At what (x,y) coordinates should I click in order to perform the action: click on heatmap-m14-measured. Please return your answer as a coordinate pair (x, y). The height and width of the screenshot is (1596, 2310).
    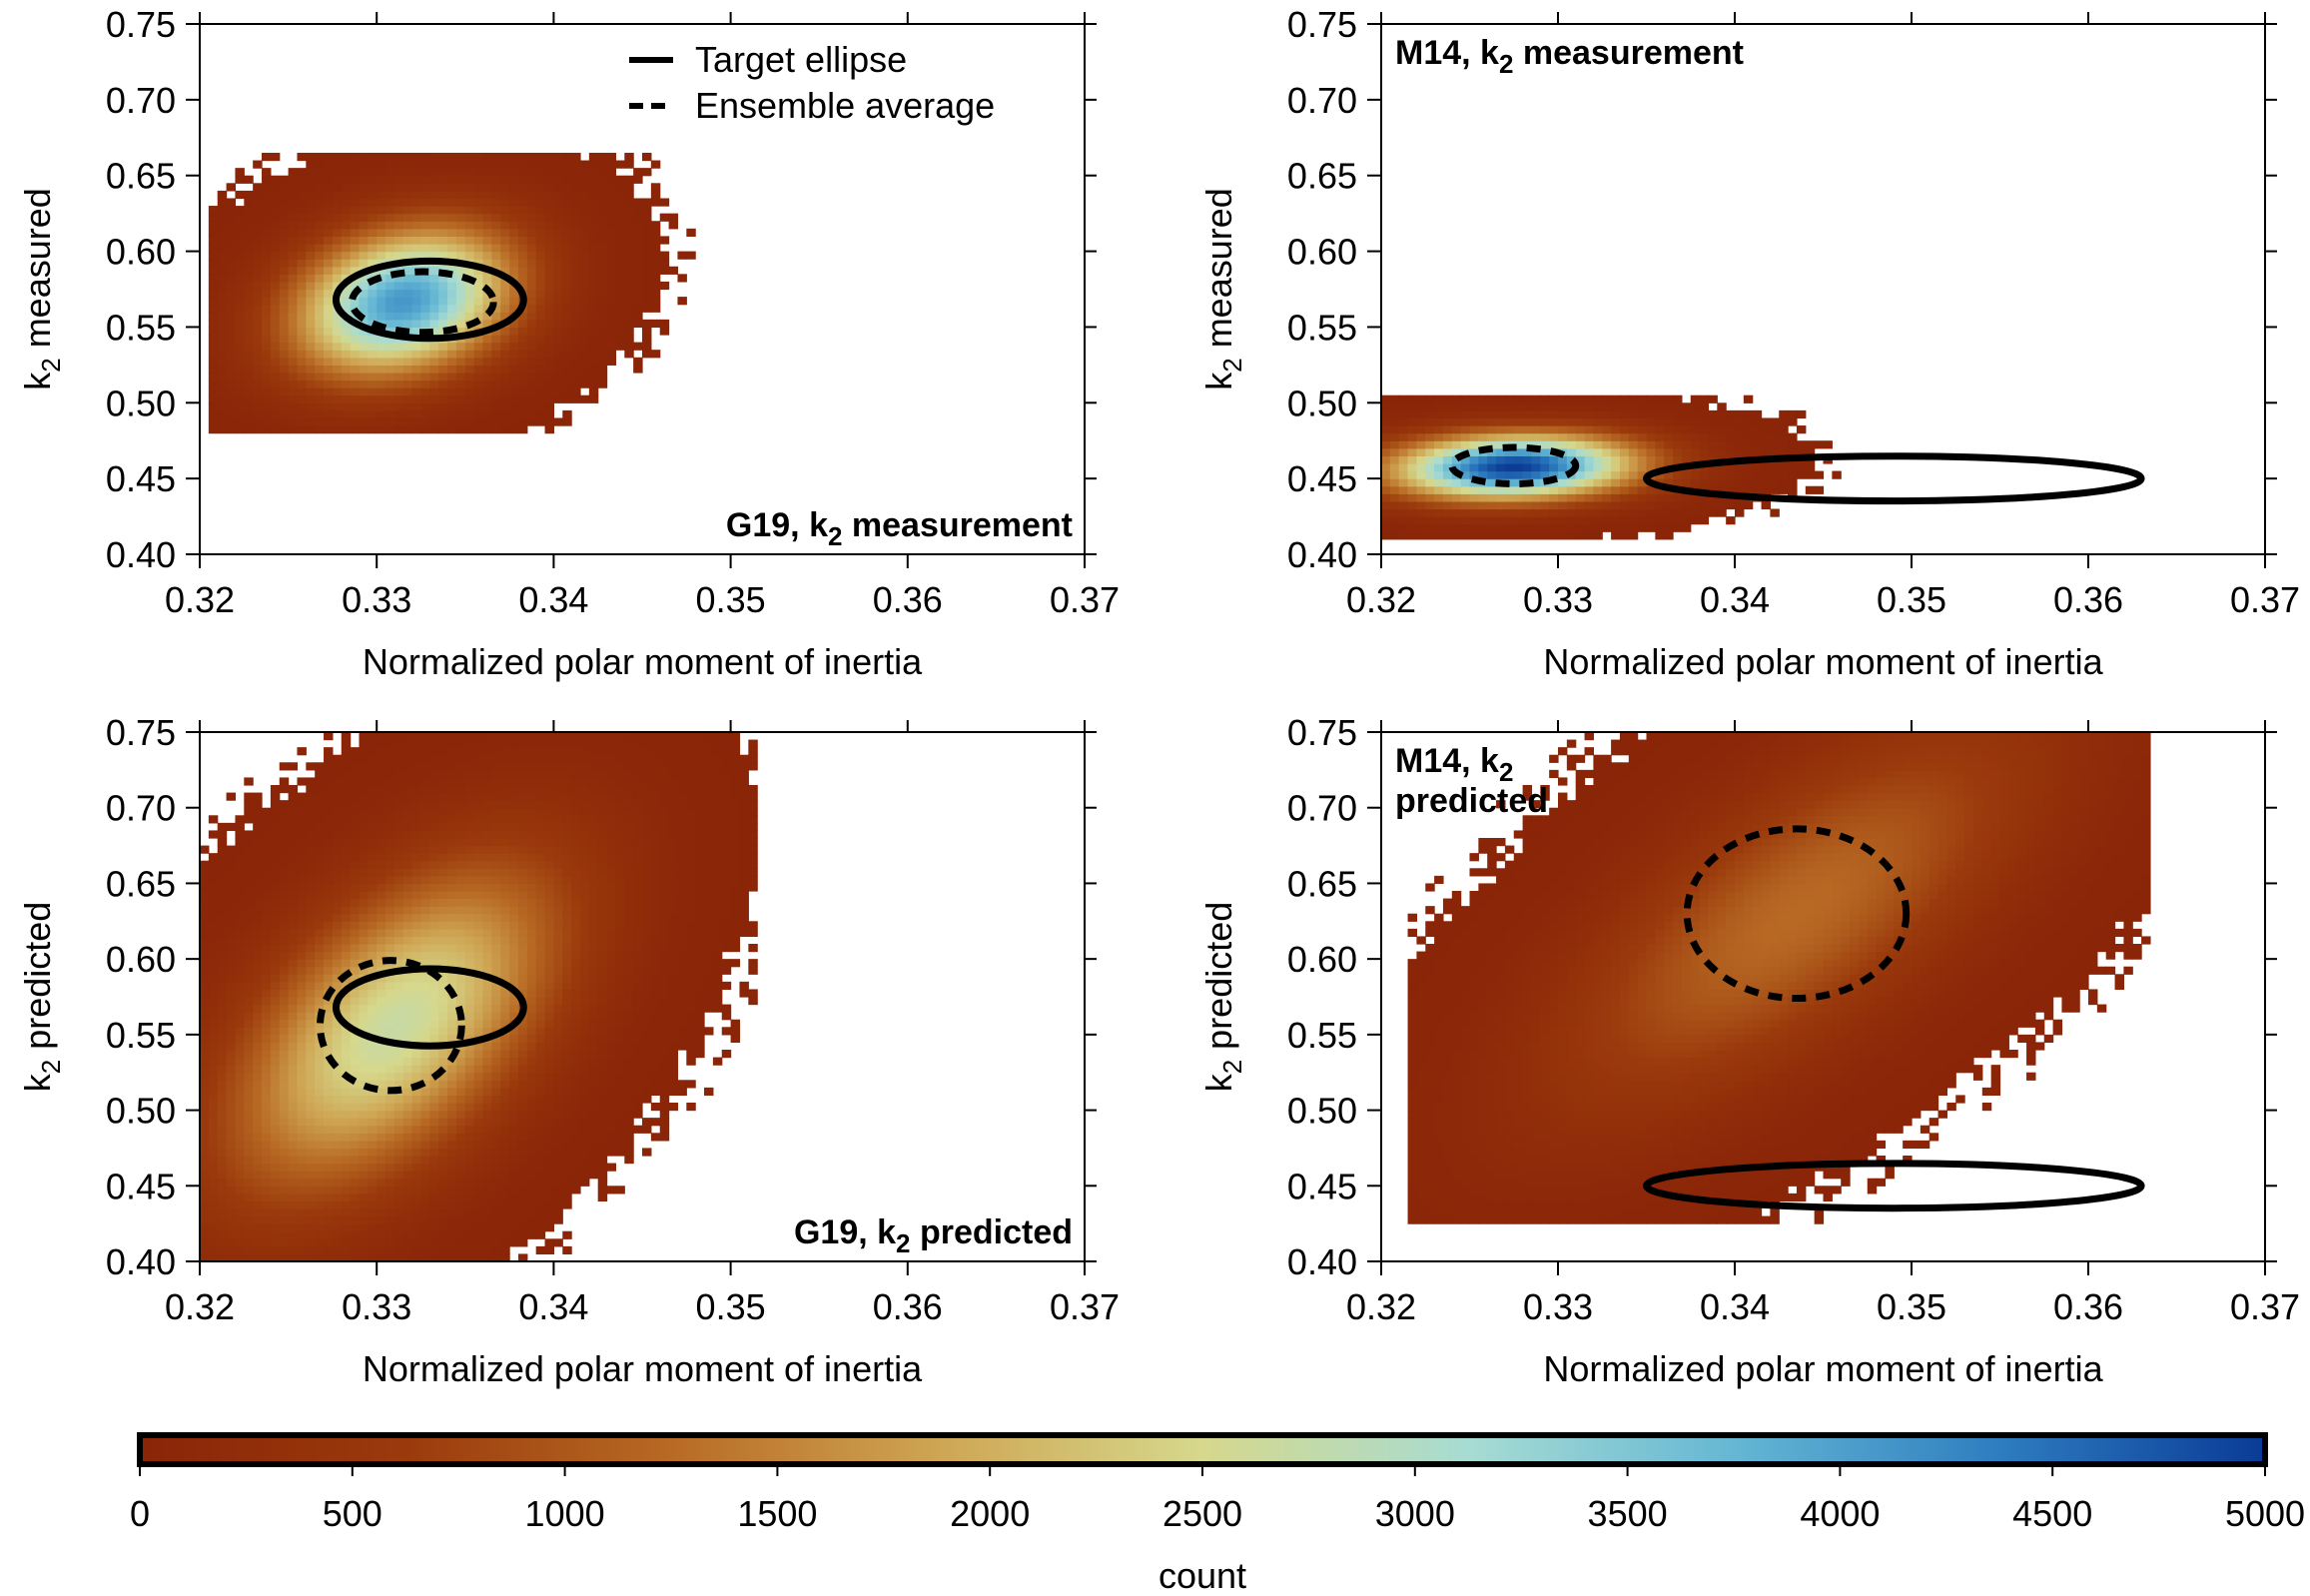
    Looking at the image, I should click on (1611, 467).